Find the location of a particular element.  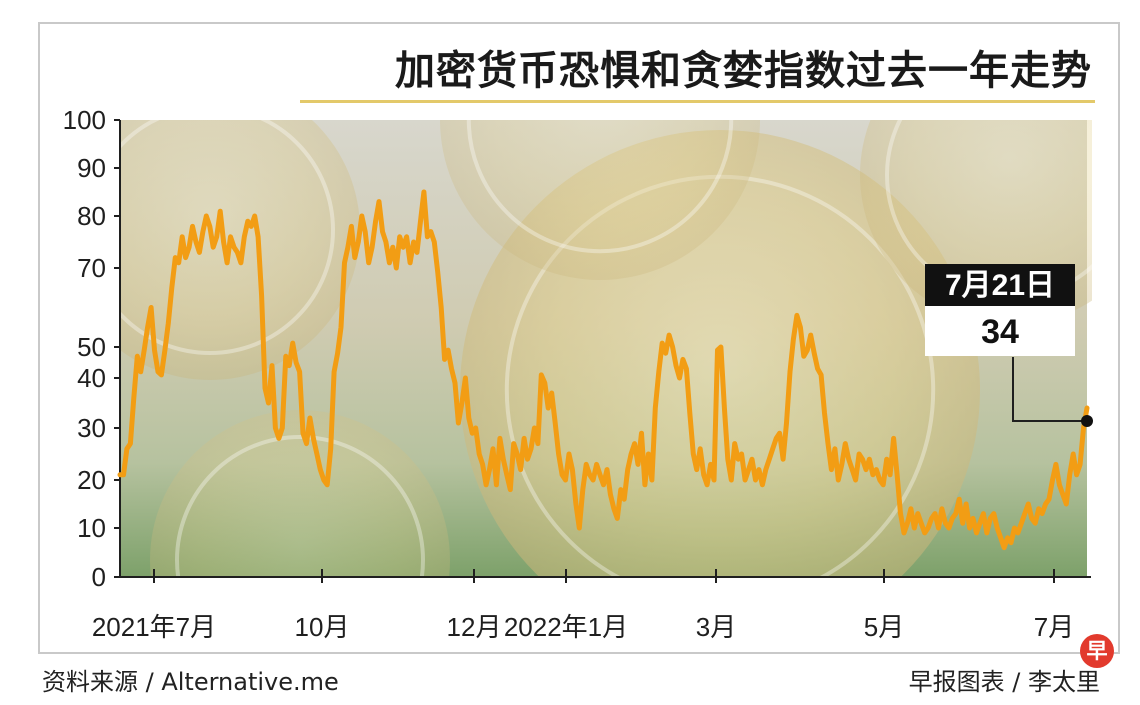

y-tick-label: 90 is located at coordinates (91, 168).